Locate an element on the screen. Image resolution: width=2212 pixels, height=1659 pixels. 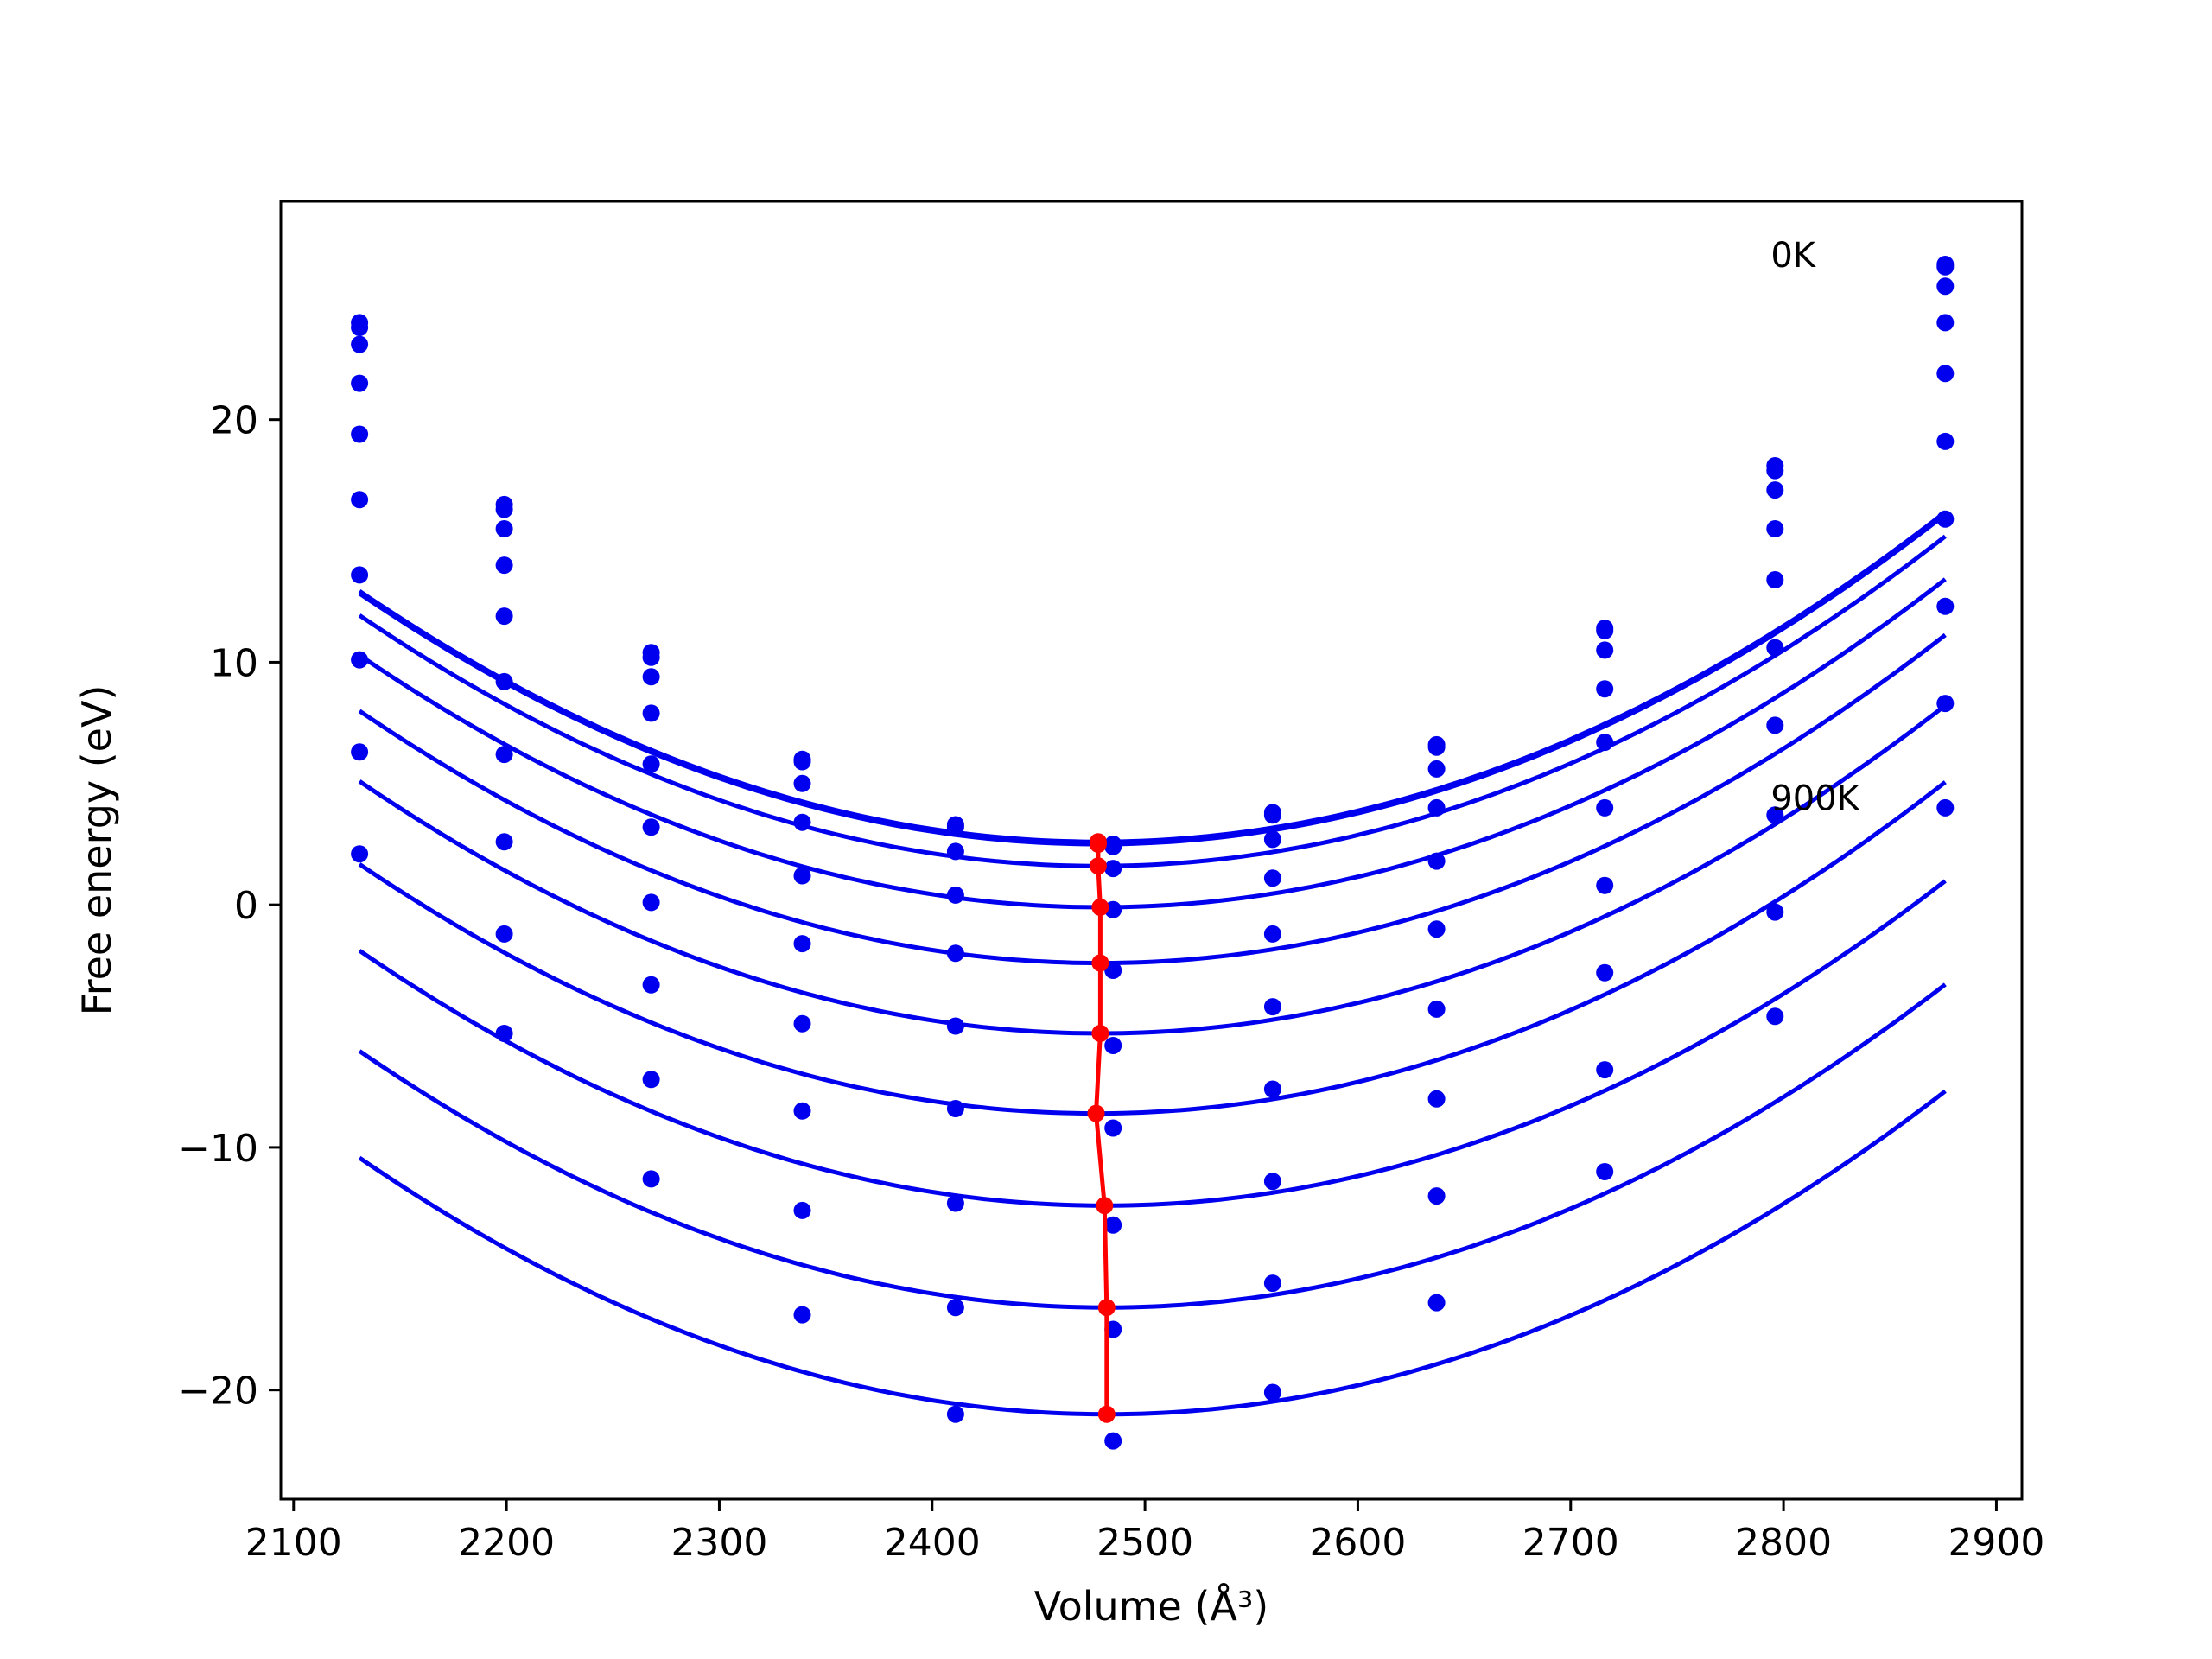
x-ticks-layer: 2100 2200 2300 2400 2500 2600 2700 2800 2900 is located at coordinates (1144, 1532).